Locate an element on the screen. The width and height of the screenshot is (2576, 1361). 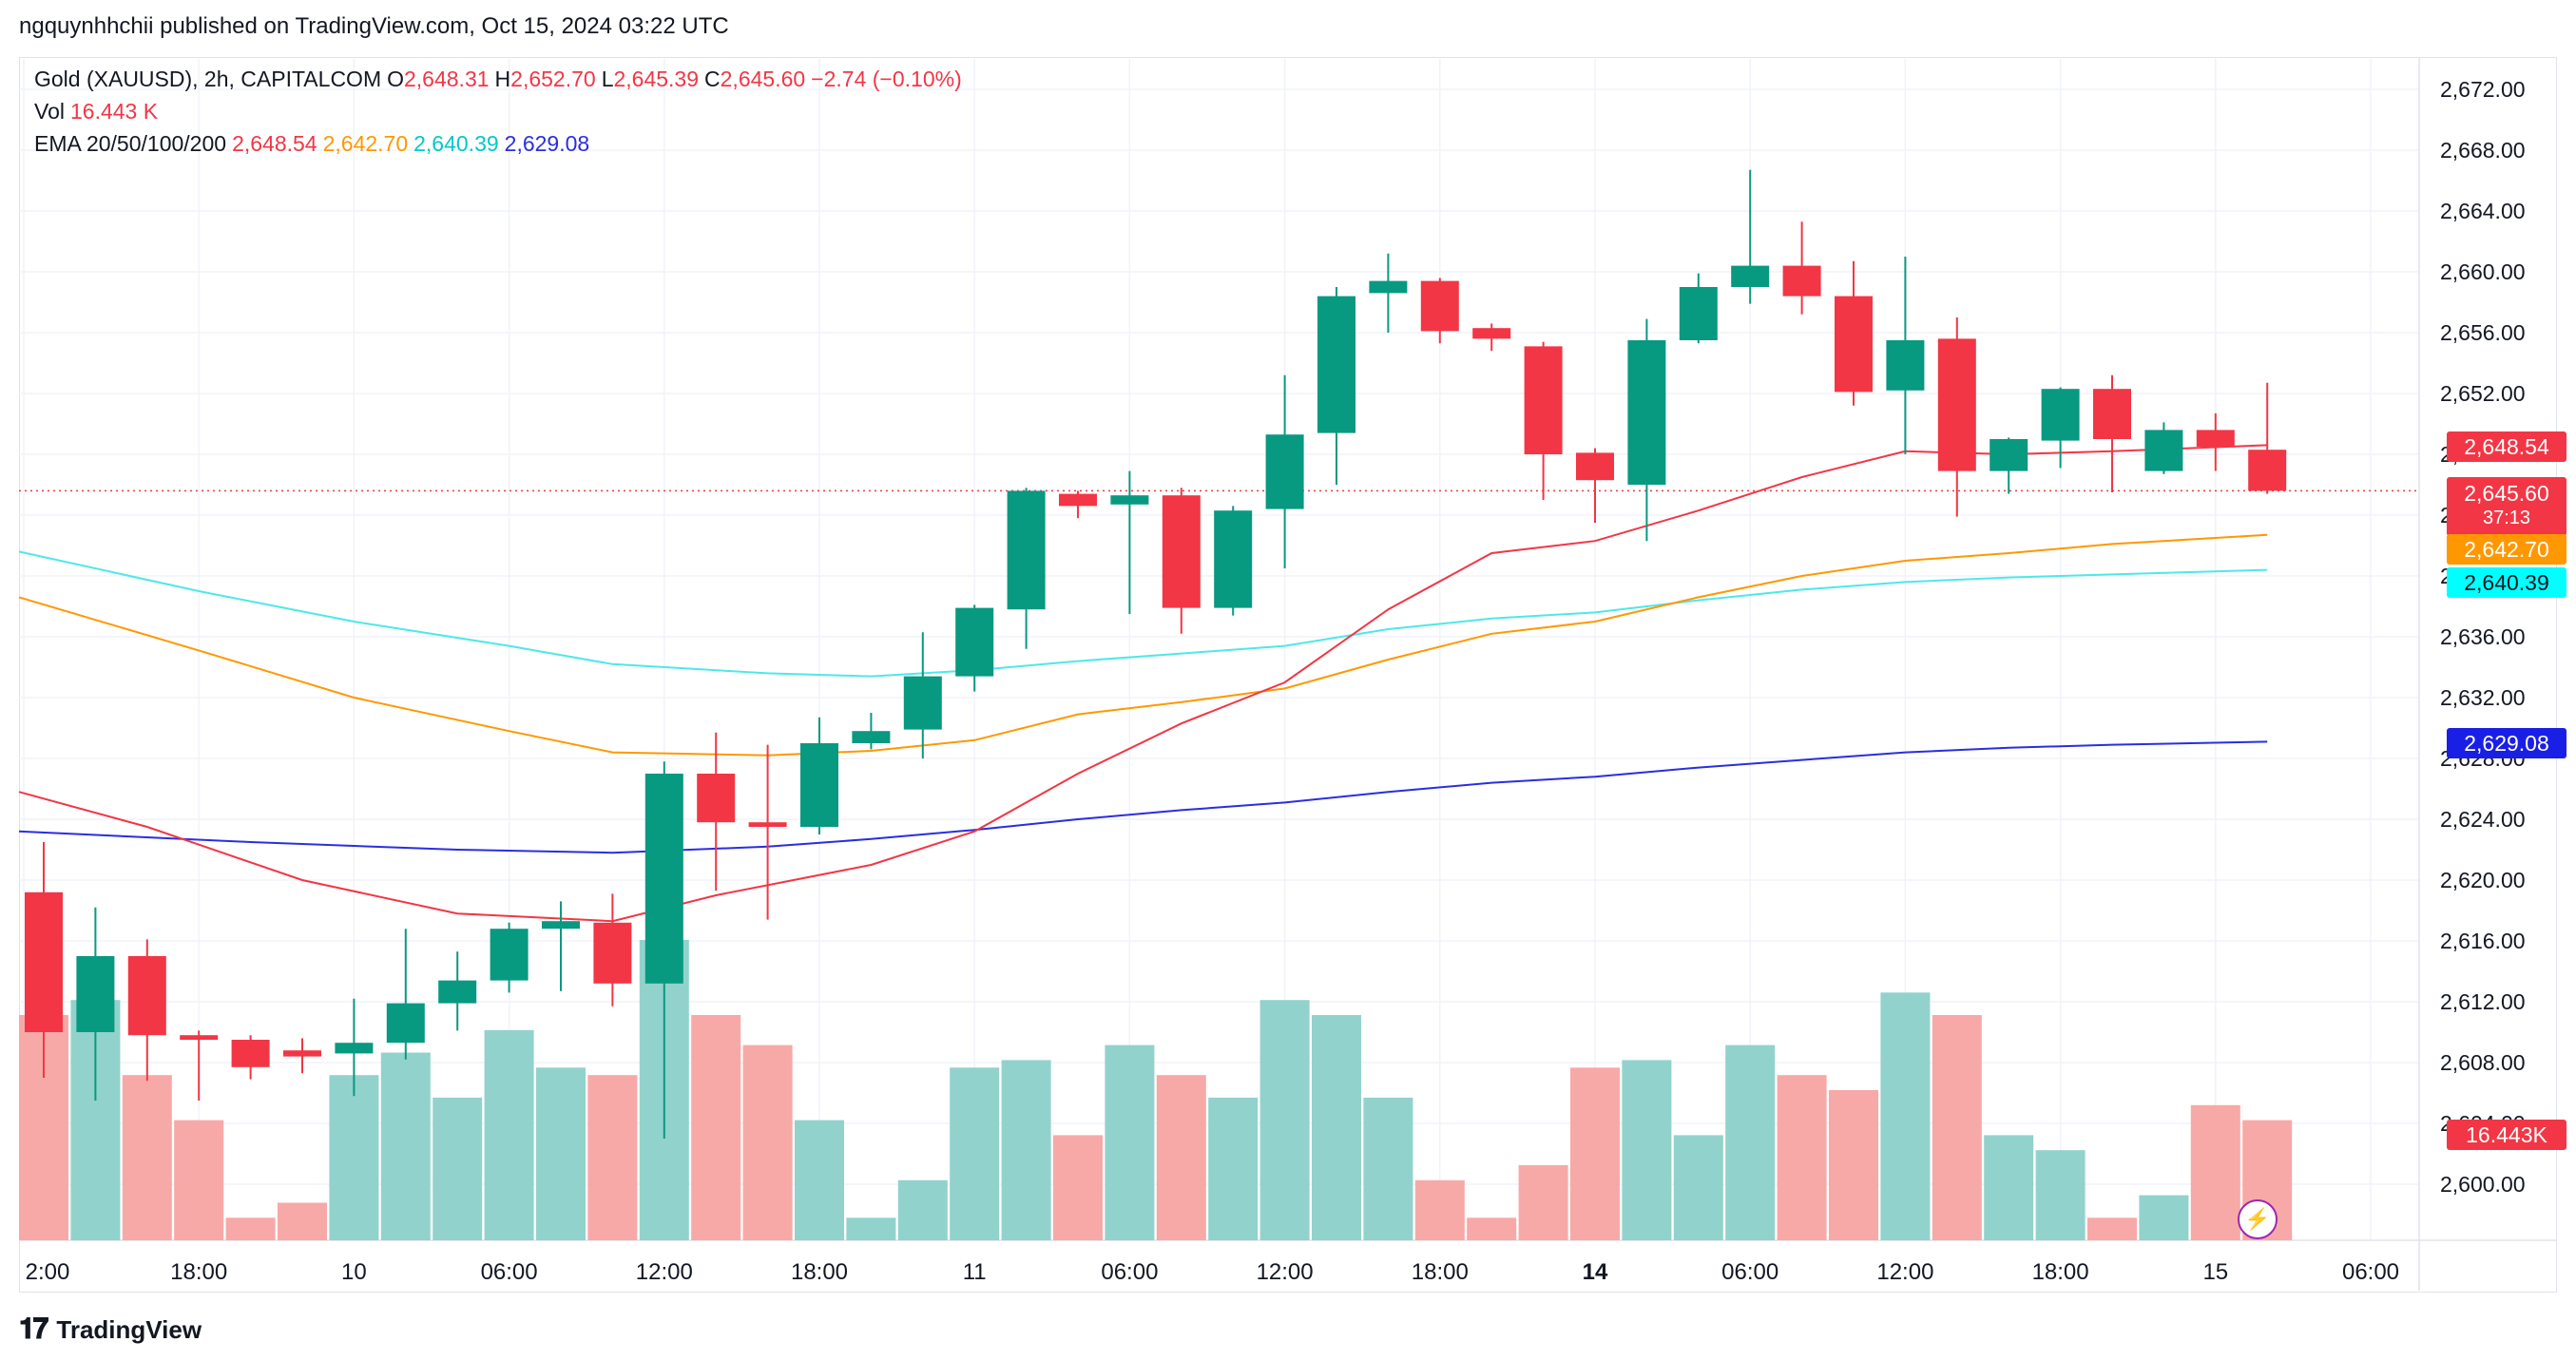
lightning-icon: ⚡ is located at coordinates (2258, 1219).